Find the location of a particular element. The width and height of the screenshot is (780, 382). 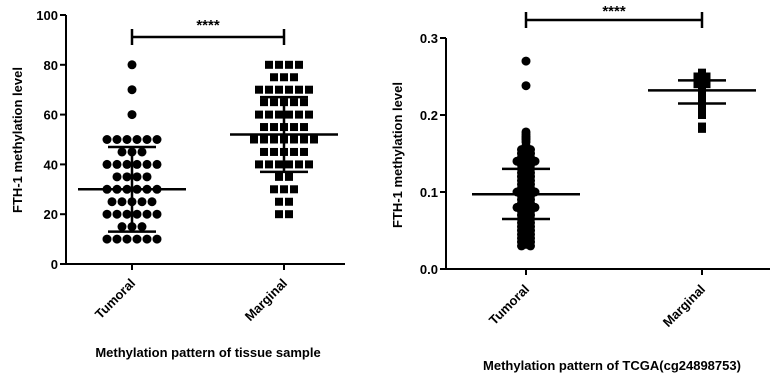

x-axis-label: Methylation pattern of tissue sample is located at coordinates (207, 352).